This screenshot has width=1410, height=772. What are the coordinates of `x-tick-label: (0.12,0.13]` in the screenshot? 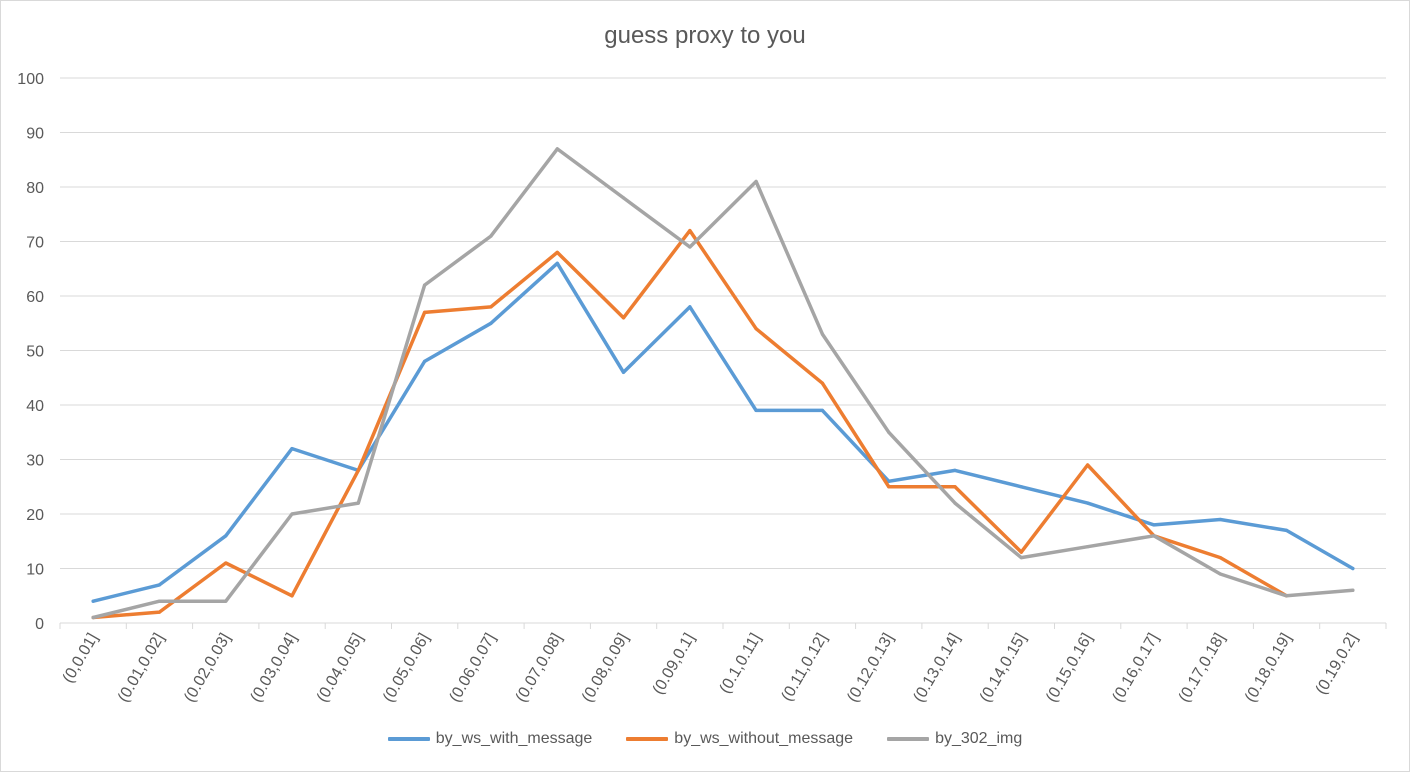 It's located at (870, 668).